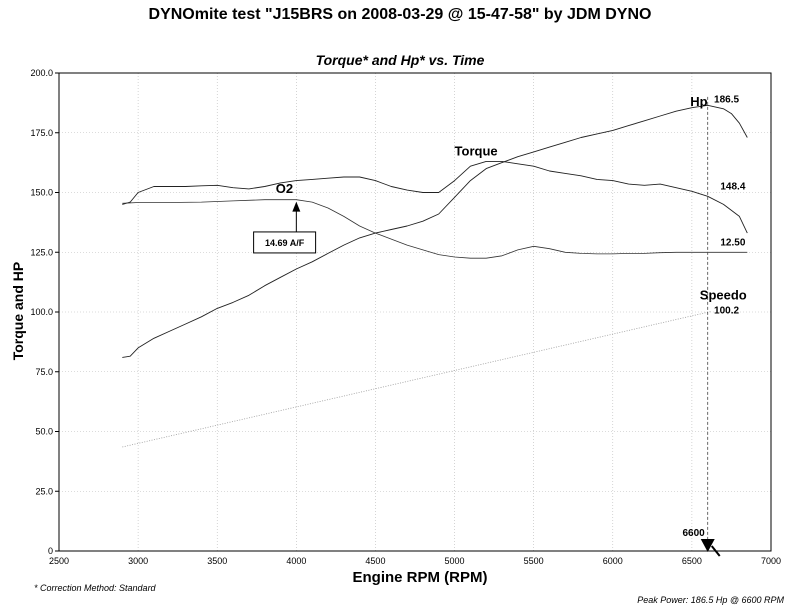  Describe the element at coordinates (415, 561) in the screenshot. I see `x-axis-ticks: 2500 3000 3500 4000 4500 5000 5500 6000 6500 7000` at that location.